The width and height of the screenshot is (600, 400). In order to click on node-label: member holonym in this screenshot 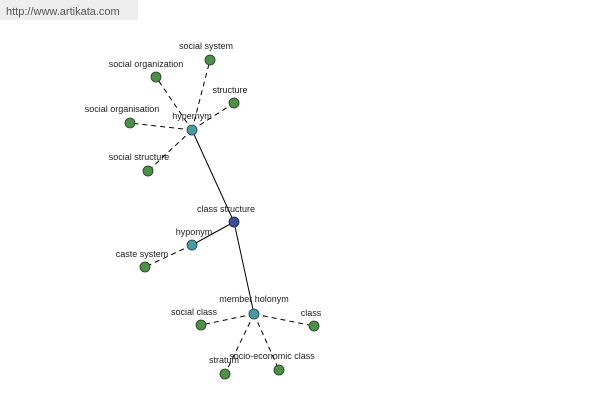, I will do `click(254, 299)`.